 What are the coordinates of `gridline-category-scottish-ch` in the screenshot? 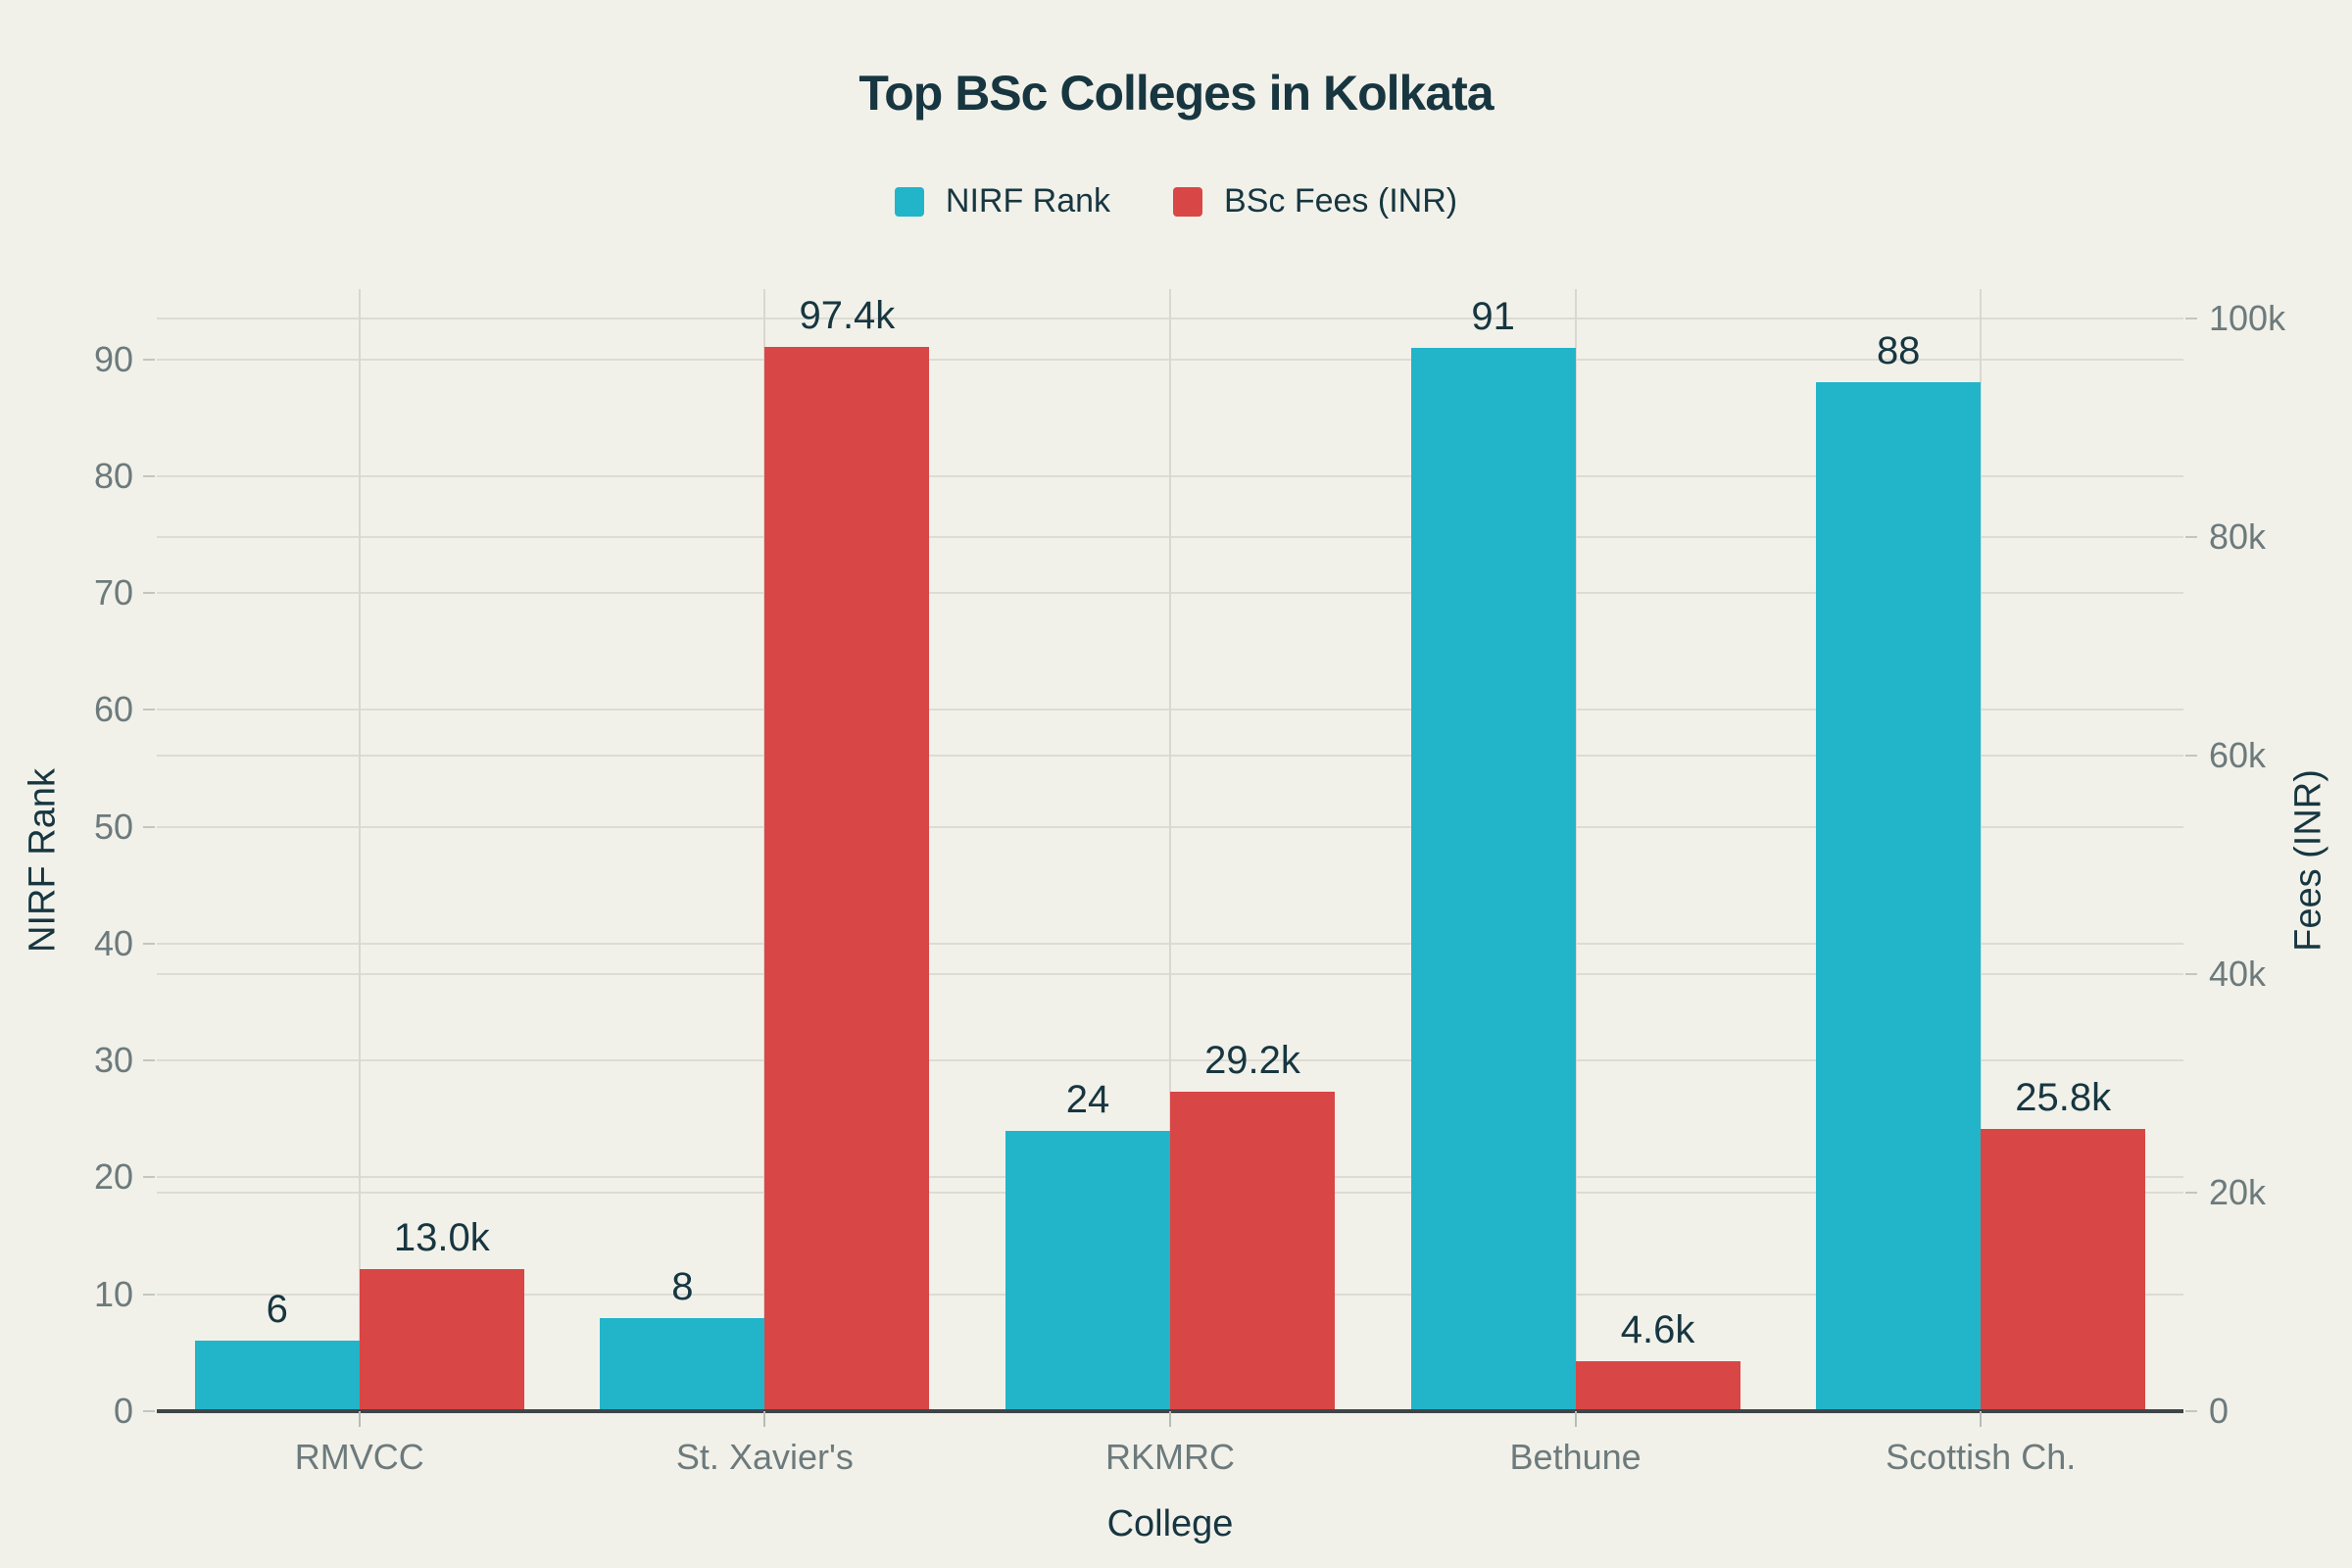 It's located at (1981, 850).